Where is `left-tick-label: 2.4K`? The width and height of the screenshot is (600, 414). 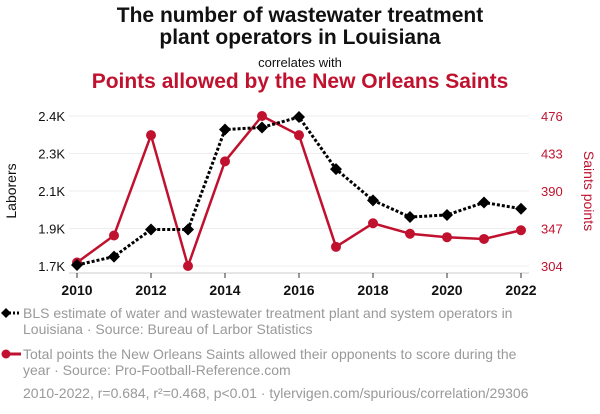 left-tick-label: 2.4K is located at coordinates (51, 116).